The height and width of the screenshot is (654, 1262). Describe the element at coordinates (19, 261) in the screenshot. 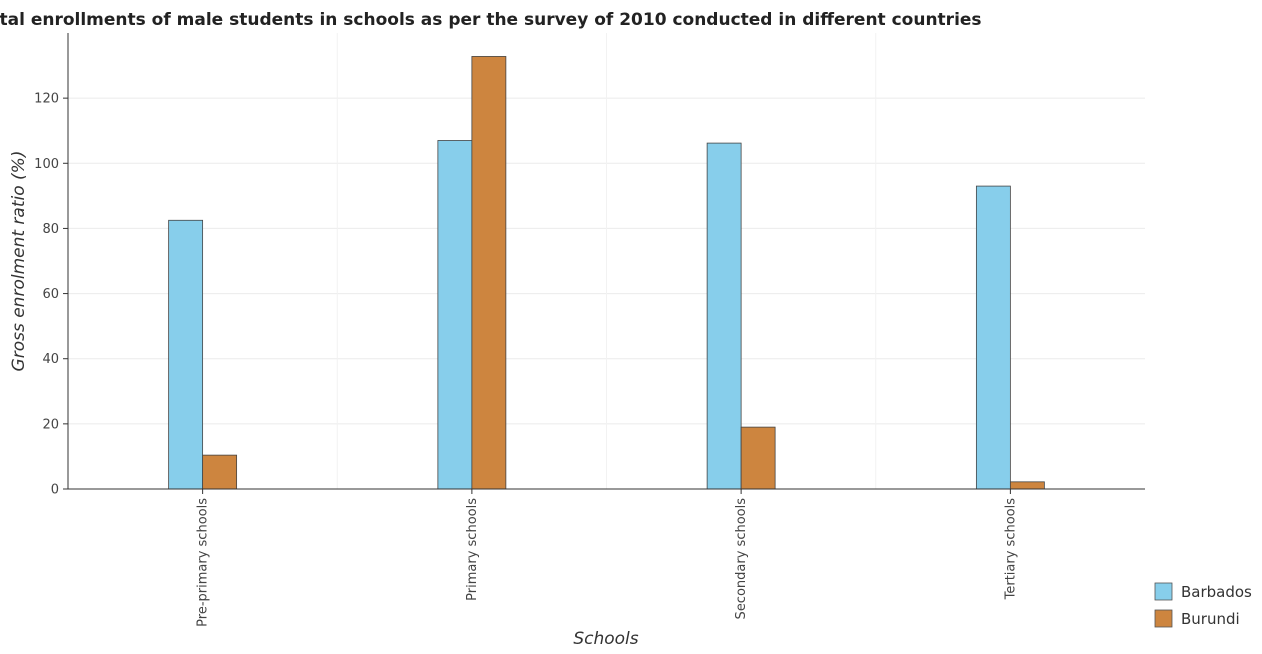

I see `y-axis-title: Gross enrolment ratio (%)` at that location.